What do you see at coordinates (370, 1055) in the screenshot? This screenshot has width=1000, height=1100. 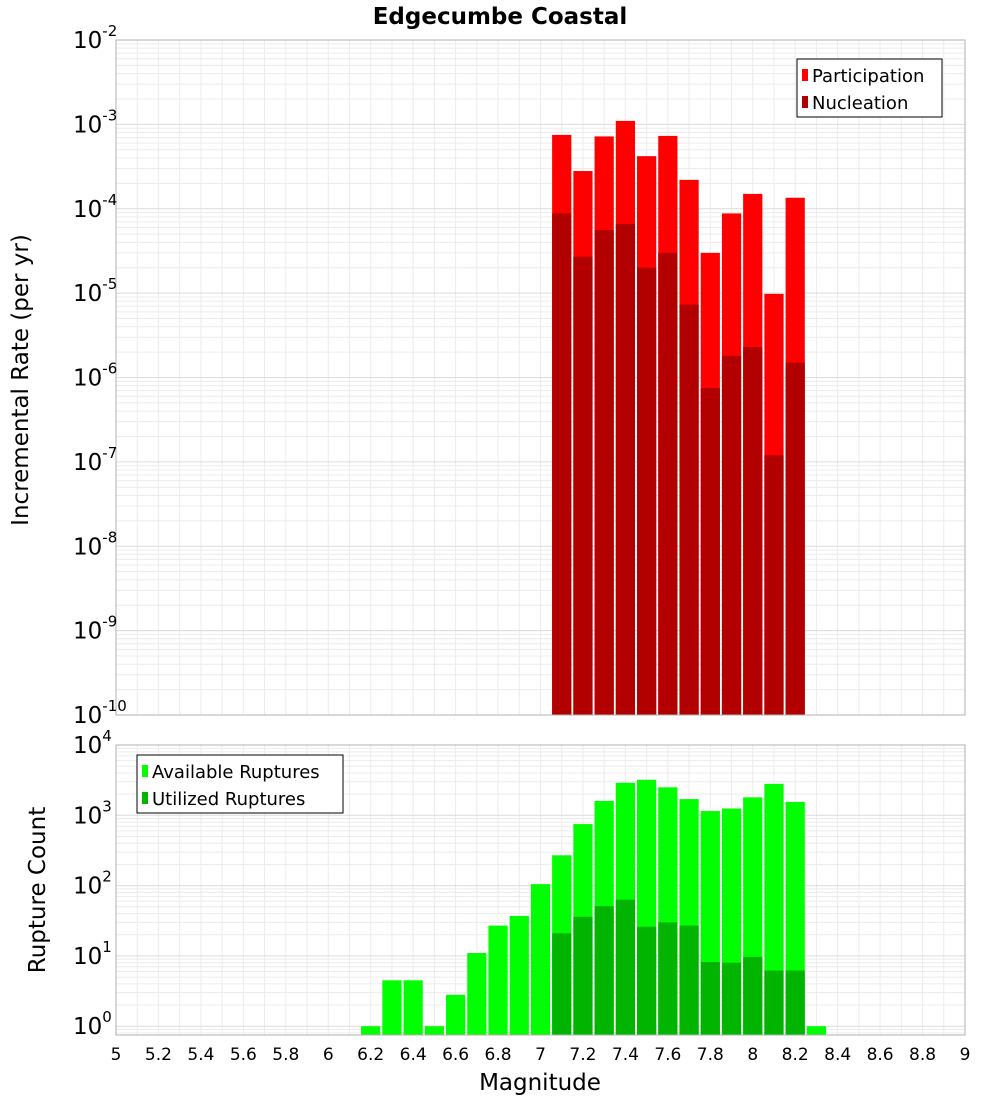 I see `x-tick-label: 6.2` at bounding box center [370, 1055].